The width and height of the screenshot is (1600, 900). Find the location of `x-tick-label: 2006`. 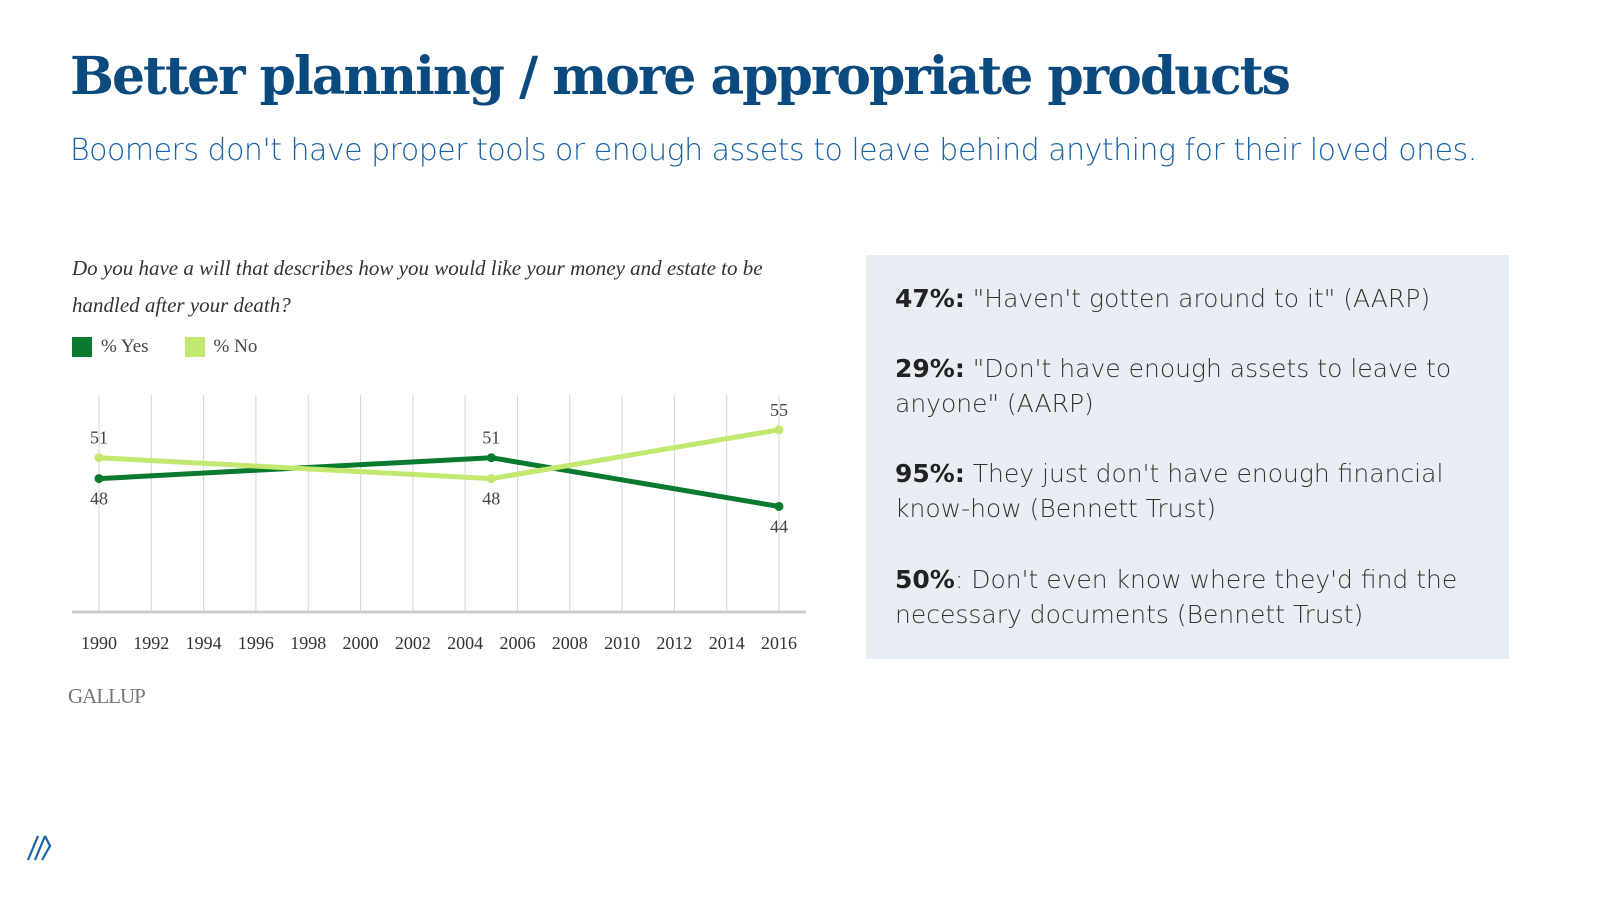

x-tick-label: 2006 is located at coordinates (517, 643).